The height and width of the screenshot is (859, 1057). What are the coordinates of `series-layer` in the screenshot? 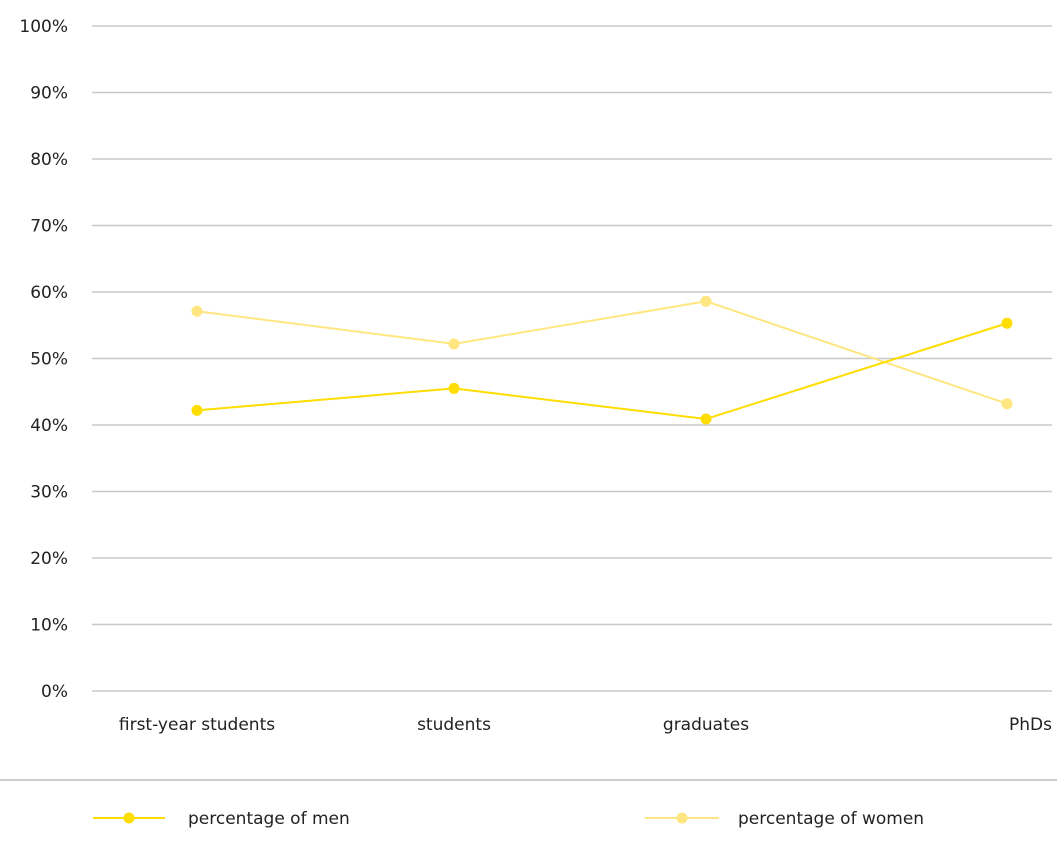 It's located at (602, 360).